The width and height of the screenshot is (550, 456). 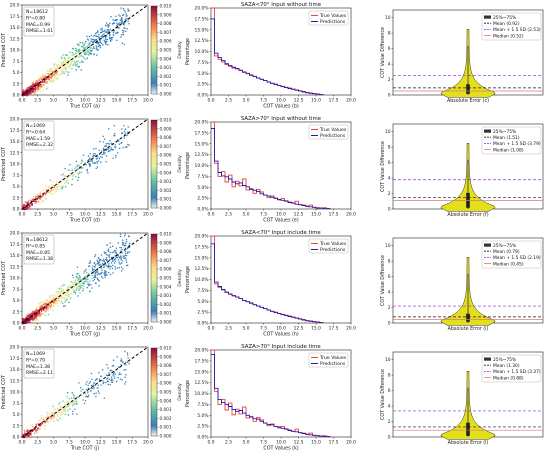 What do you see at coordinates (166, 199) in the screenshot?
I see `colorbar-tick-label: 0.001` at bounding box center [166, 199].